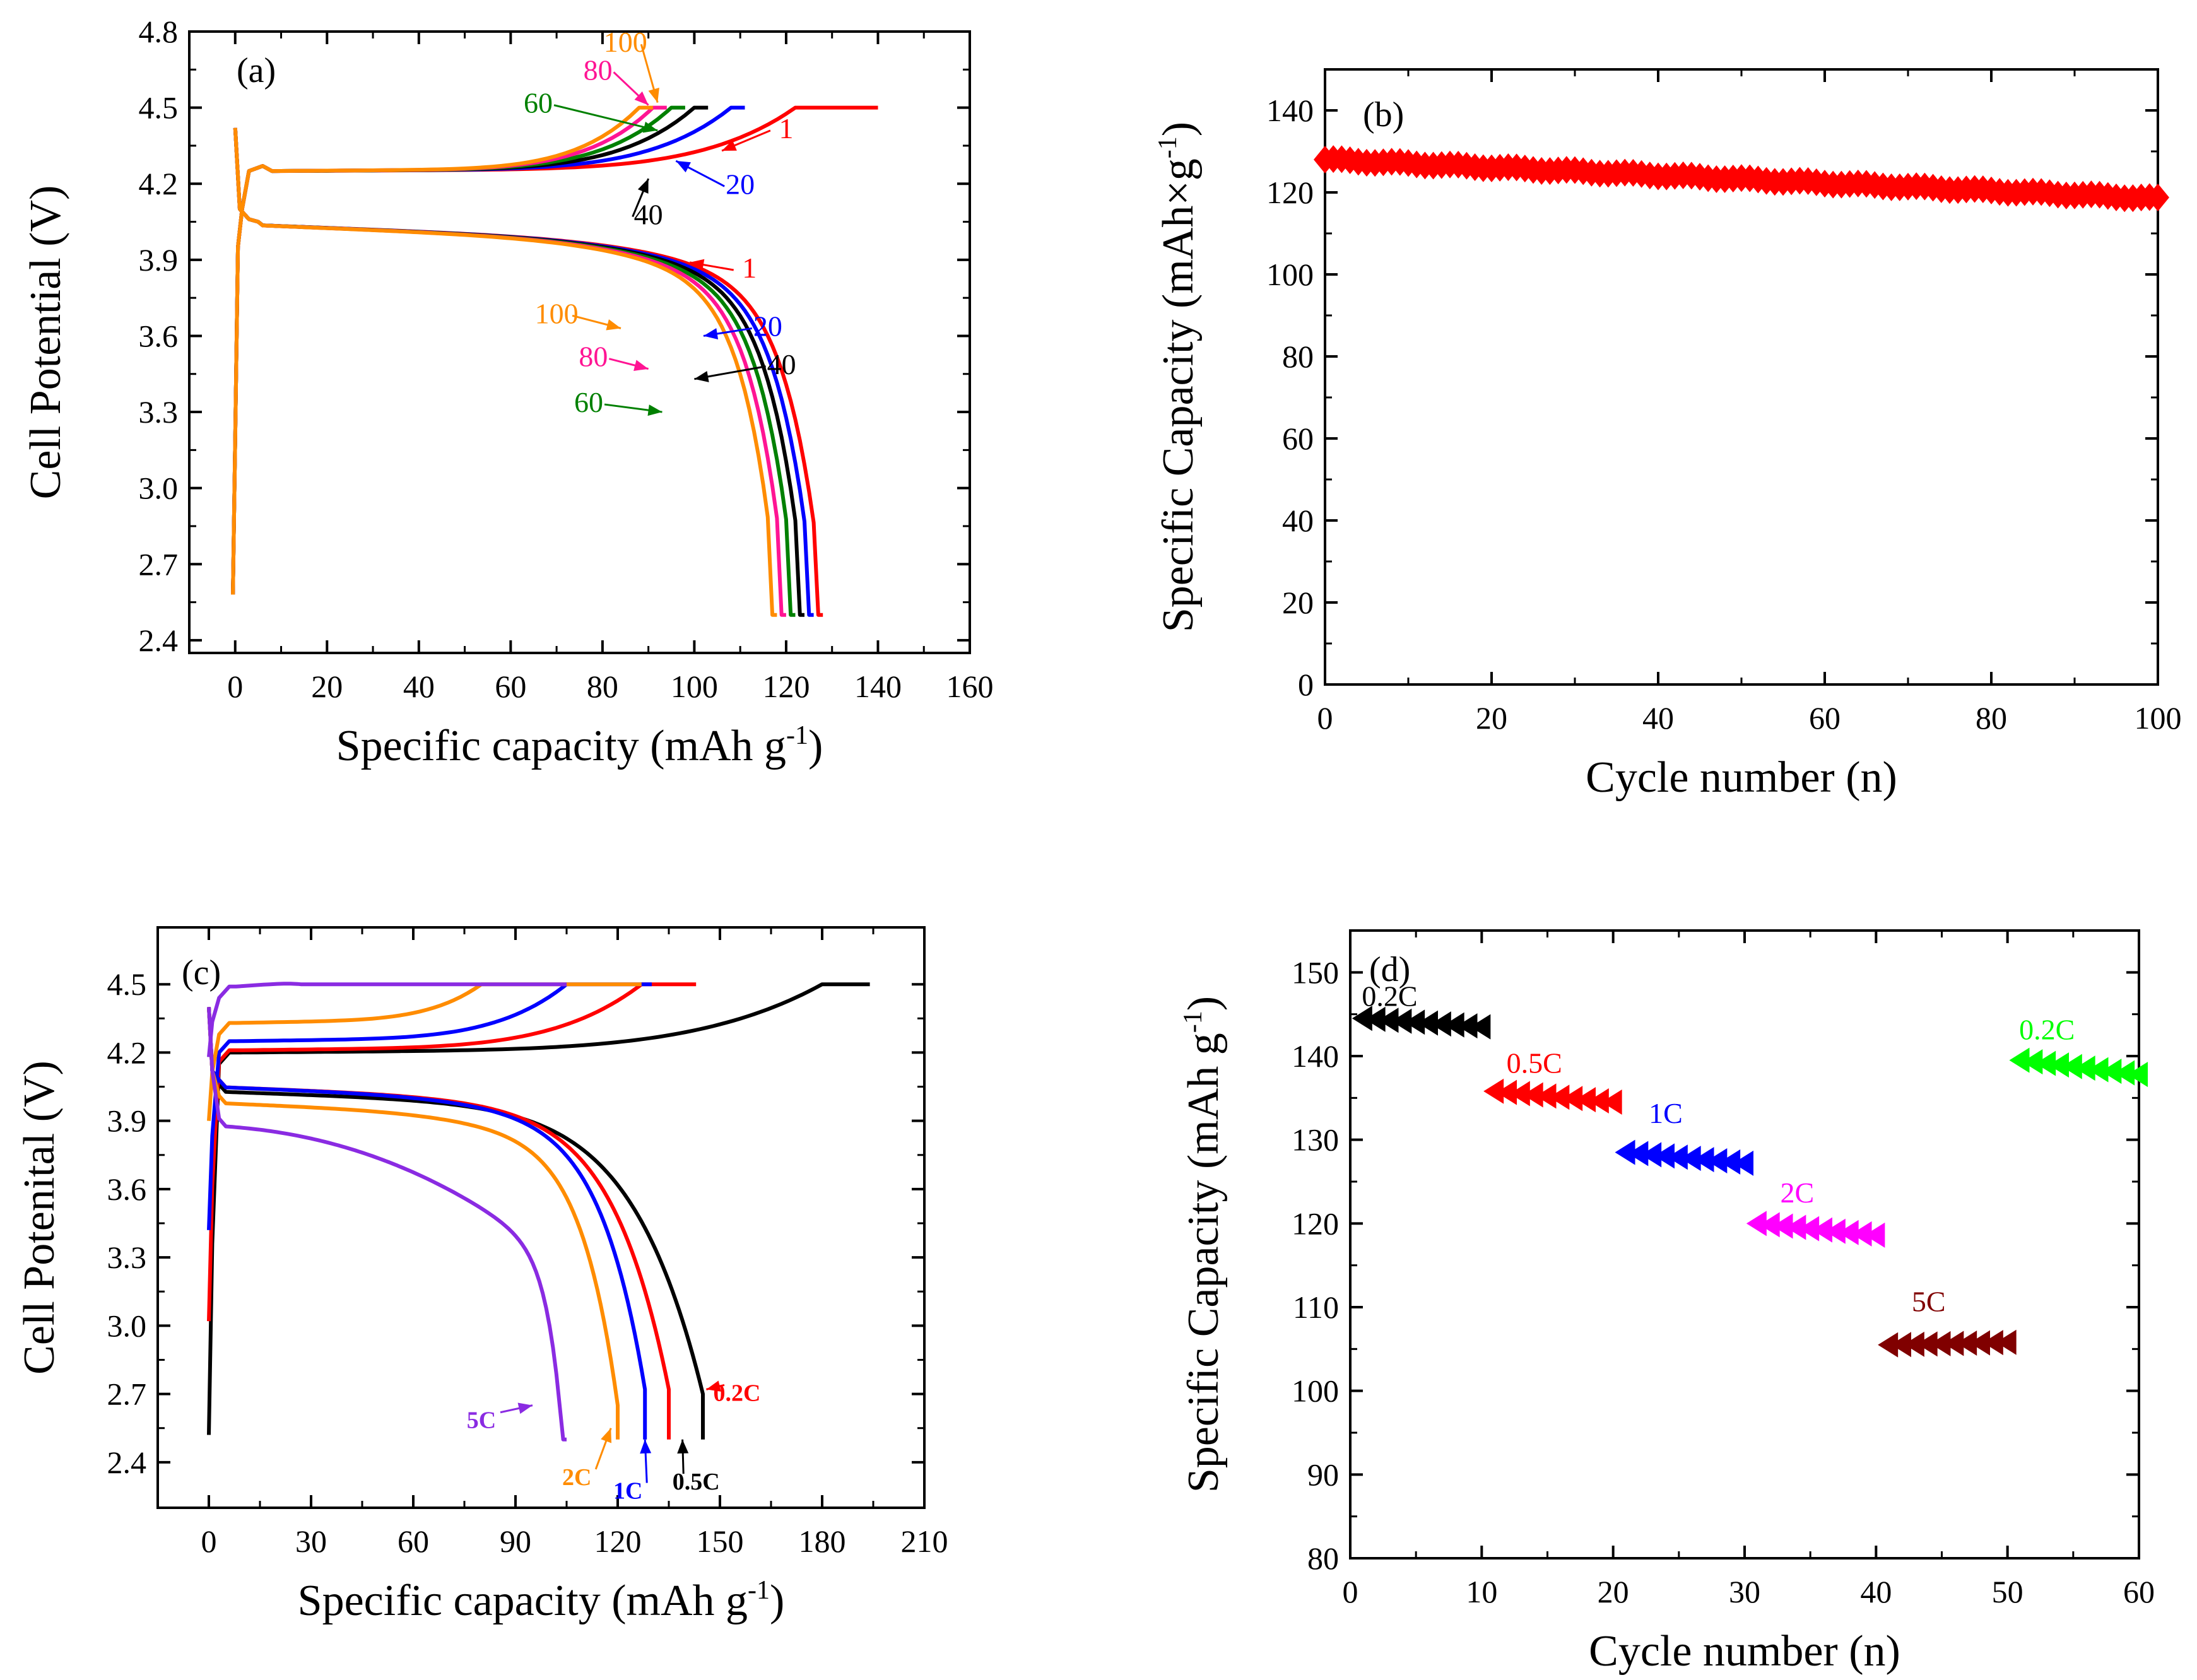 The height and width of the screenshot is (1680, 2197). Describe the element at coordinates (538, 103) in the screenshot. I see `cycle-annotation-60: 60` at that location.